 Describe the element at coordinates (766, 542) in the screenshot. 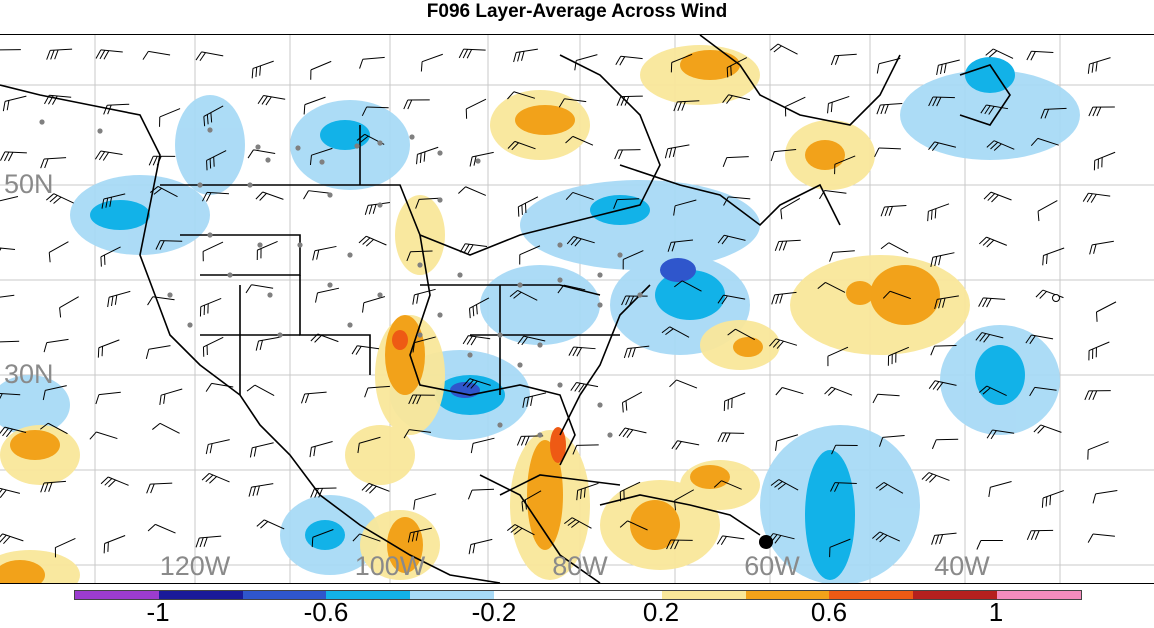

I see `tropical-cyclone-marker` at that location.